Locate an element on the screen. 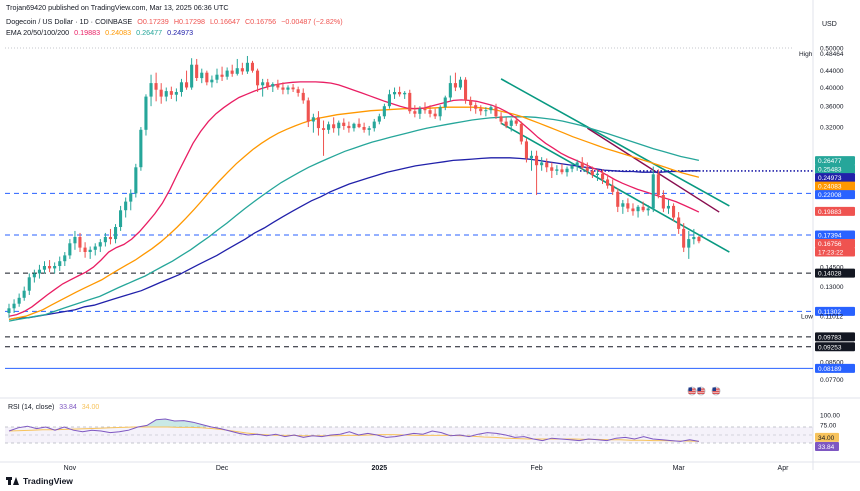 Image resolution: width=860 pixels, height=491 pixels. open-value: O0.17239 is located at coordinates (153, 21).